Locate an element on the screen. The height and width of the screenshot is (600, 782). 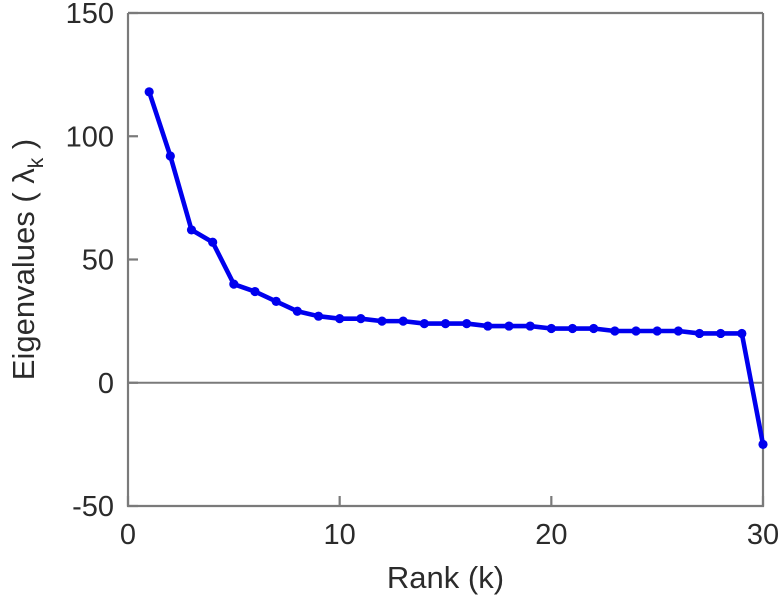
x-tick-label: 10 is located at coordinates (340, 535).